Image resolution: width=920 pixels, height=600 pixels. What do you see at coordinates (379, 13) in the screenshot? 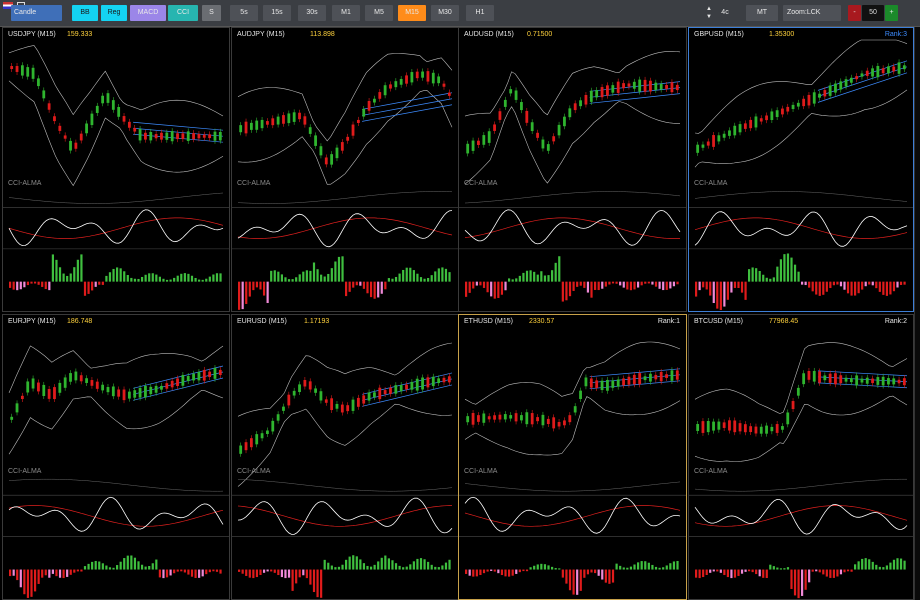
I see `timeframe-m5-button: M5` at bounding box center [379, 13].